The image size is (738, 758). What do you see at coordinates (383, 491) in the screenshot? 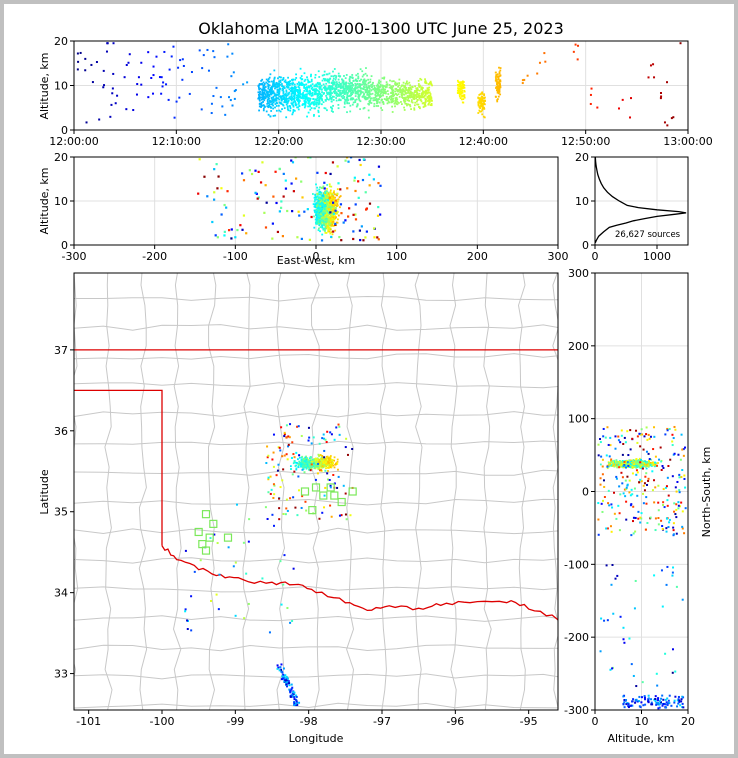
I see `county-line` at bounding box center [383, 491].